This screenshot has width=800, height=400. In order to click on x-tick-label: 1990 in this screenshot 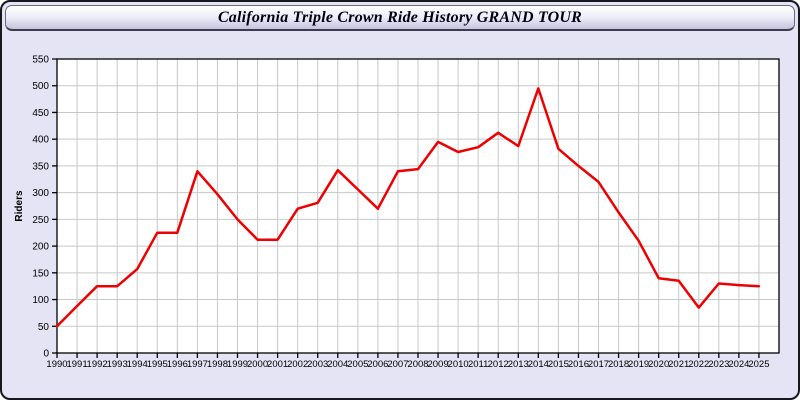, I will do `click(56, 364)`.